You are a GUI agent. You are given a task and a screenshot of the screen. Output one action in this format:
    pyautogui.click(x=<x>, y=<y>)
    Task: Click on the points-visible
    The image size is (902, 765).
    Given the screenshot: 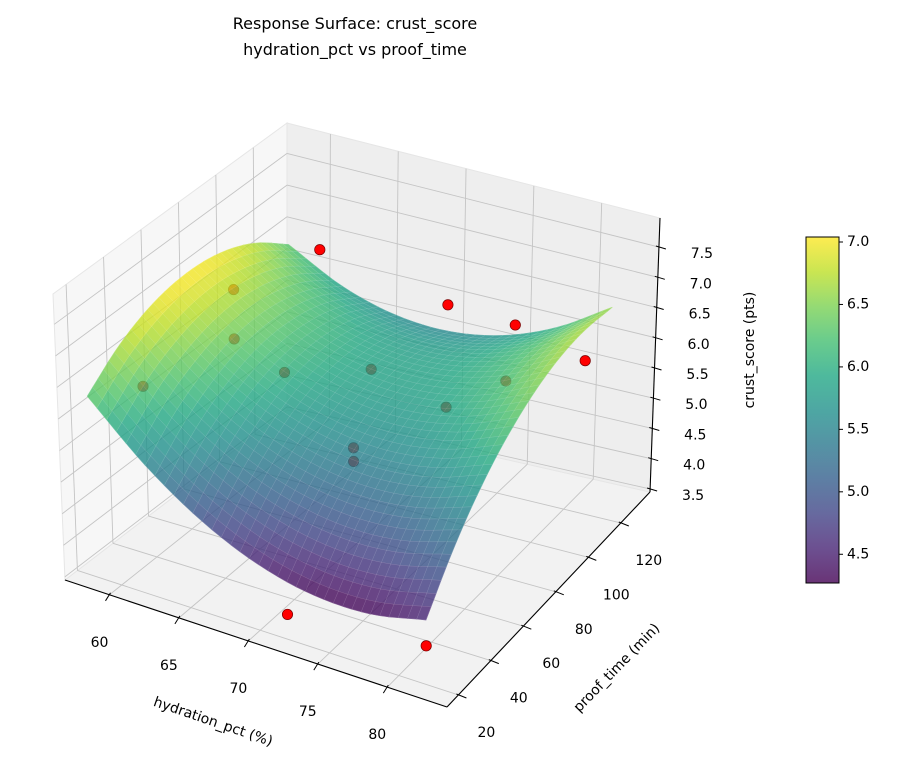 What is the action you would take?
    pyautogui.click(x=452, y=305)
    